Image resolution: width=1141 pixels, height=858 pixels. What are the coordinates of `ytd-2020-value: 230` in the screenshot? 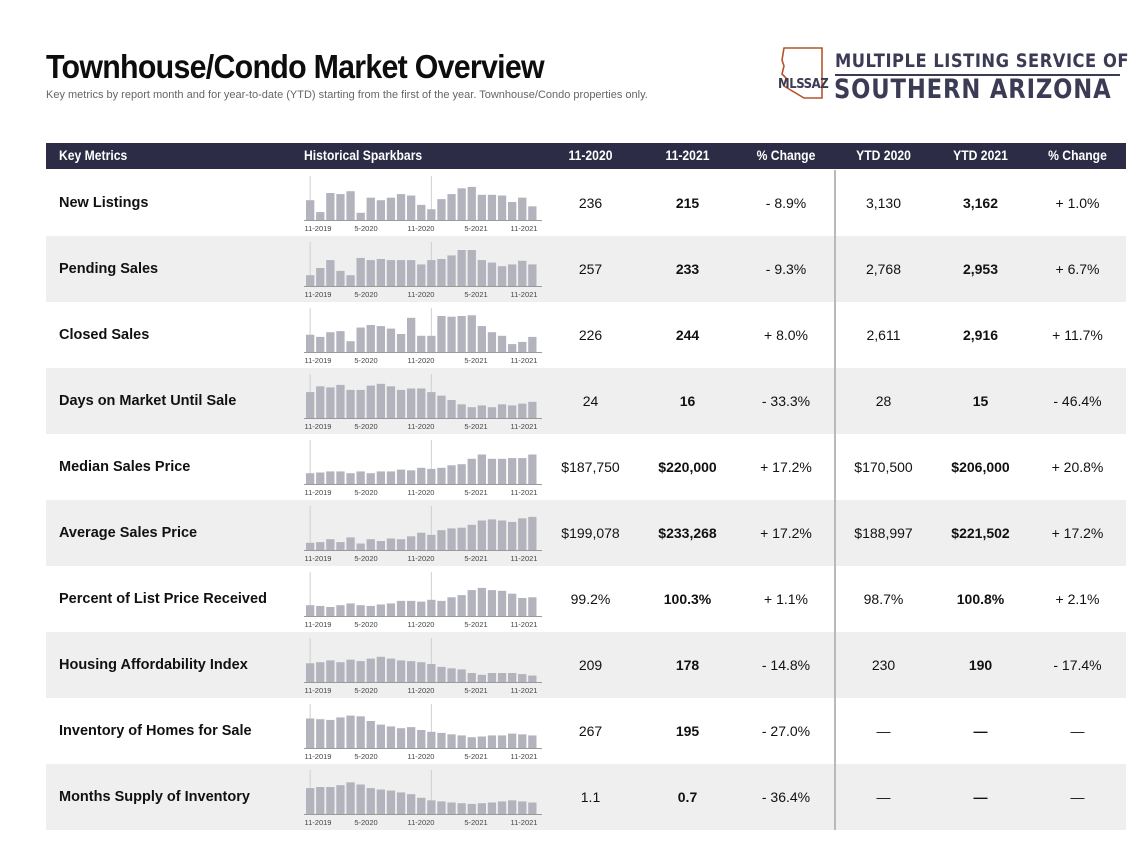 It's located at (883, 665).